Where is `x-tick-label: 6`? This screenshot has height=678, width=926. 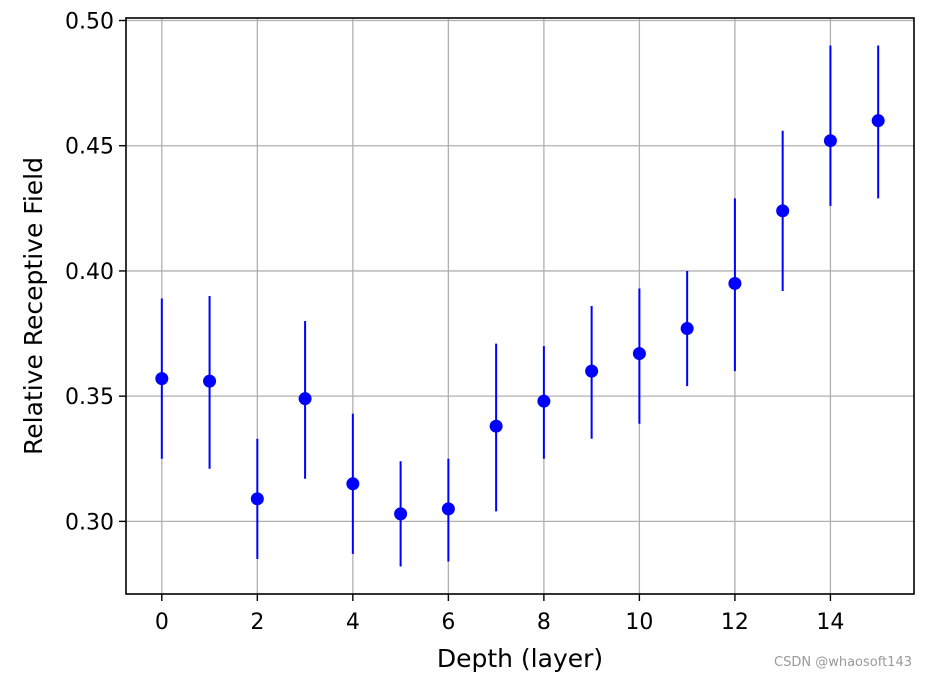 x-tick-label: 6 is located at coordinates (448, 622).